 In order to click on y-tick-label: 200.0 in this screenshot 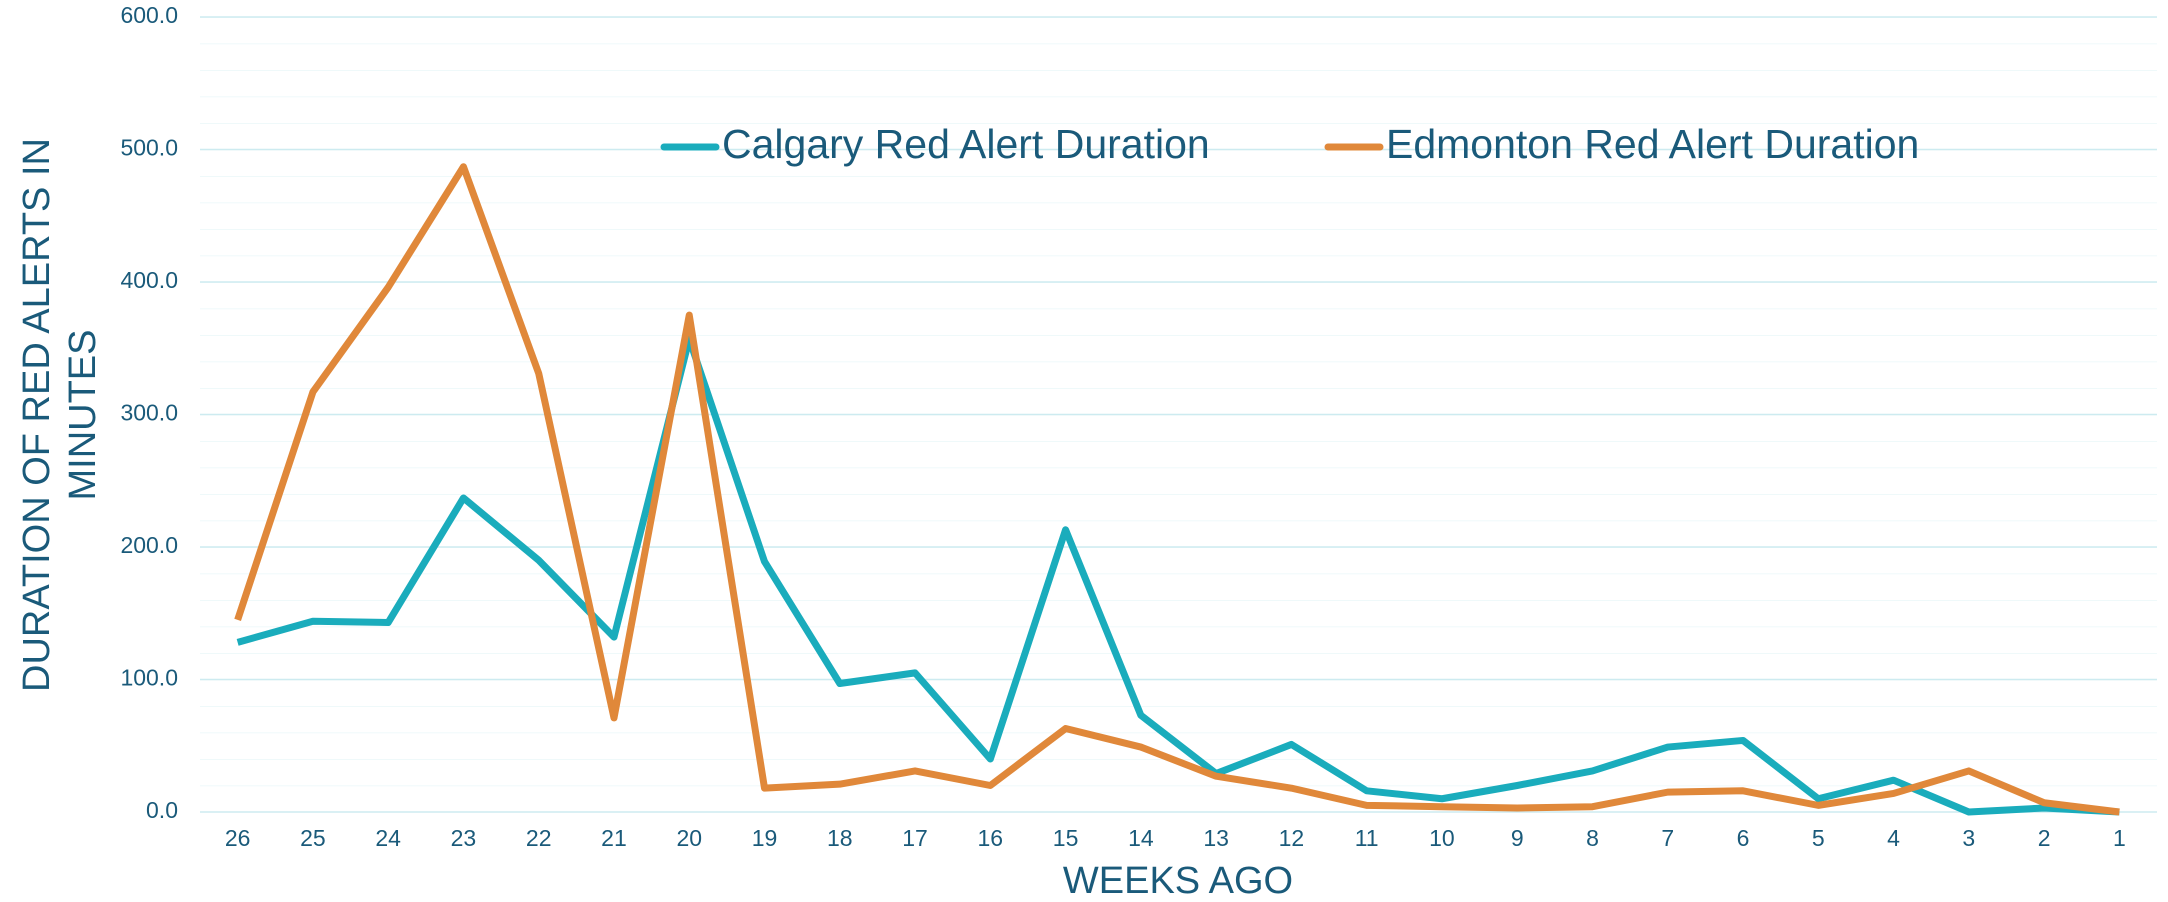, I will do `click(149, 545)`.